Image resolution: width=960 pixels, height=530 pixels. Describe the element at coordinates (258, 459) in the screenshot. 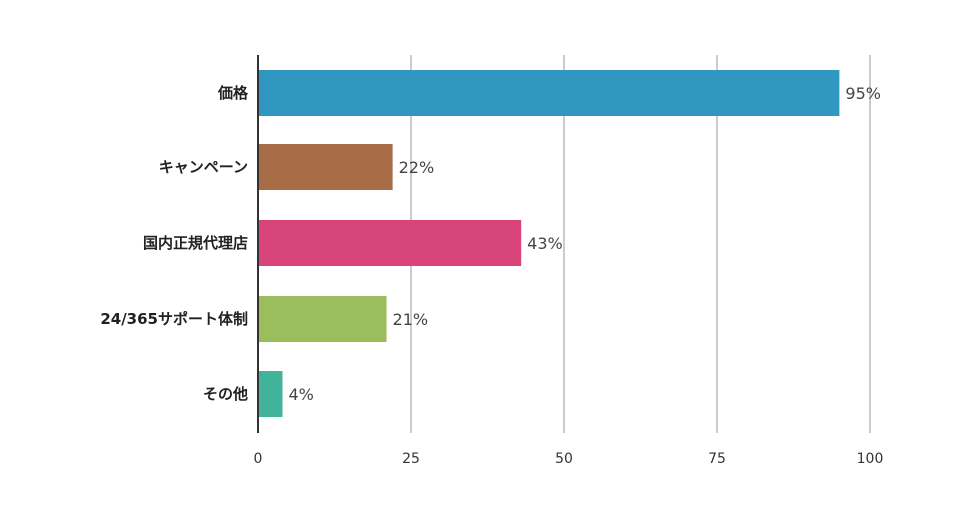

I see `x-tick-label: 0` at that location.